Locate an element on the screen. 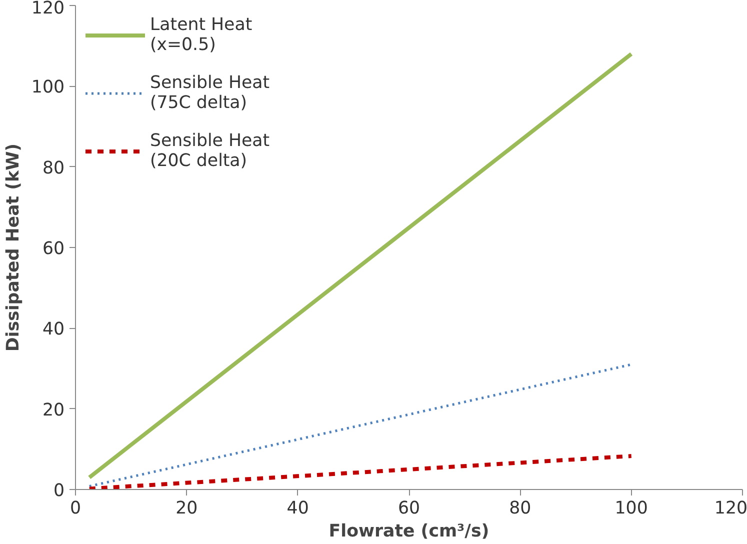 This screenshot has height=544, width=747. y-tick-label: 20 is located at coordinates (53, 410).